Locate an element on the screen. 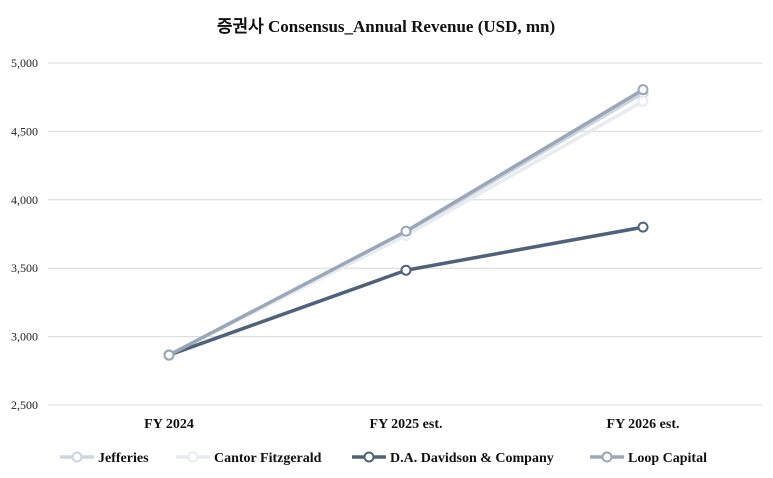 The height and width of the screenshot is (478, 773). legend-label: Loop Capital is located at coordinates (667, 458).